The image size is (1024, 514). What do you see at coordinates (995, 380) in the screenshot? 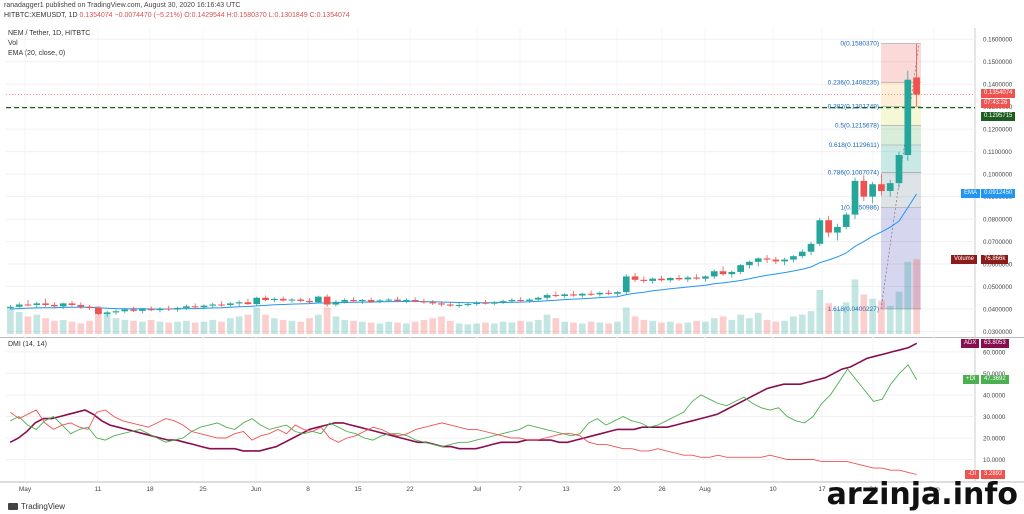
I see `pdi-value-badge: 47.3692` at bounding box center [995, 380].